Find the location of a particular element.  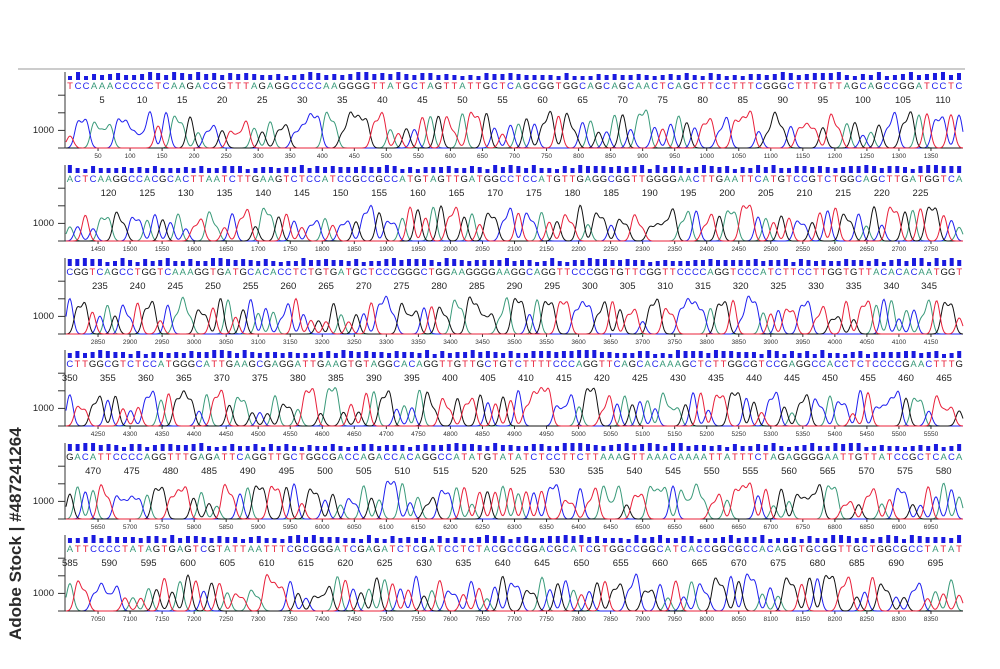

scan-tick-label: 3200 is located at coordinates (322, 342).